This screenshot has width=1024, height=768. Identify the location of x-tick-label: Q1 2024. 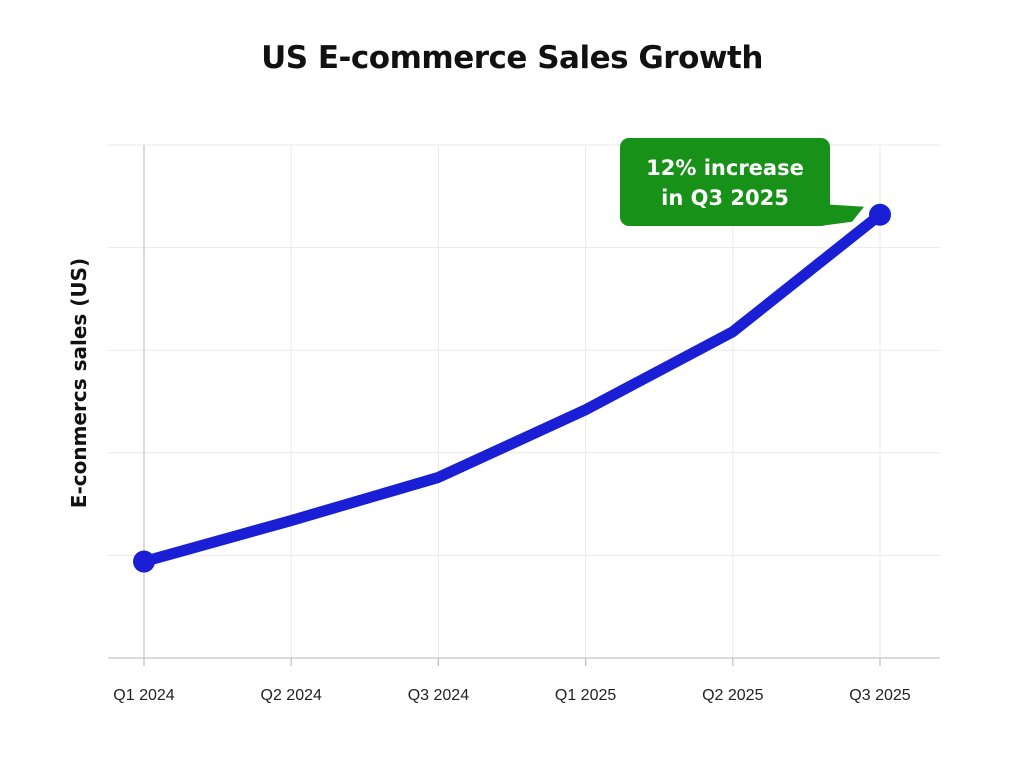
(143, 695).